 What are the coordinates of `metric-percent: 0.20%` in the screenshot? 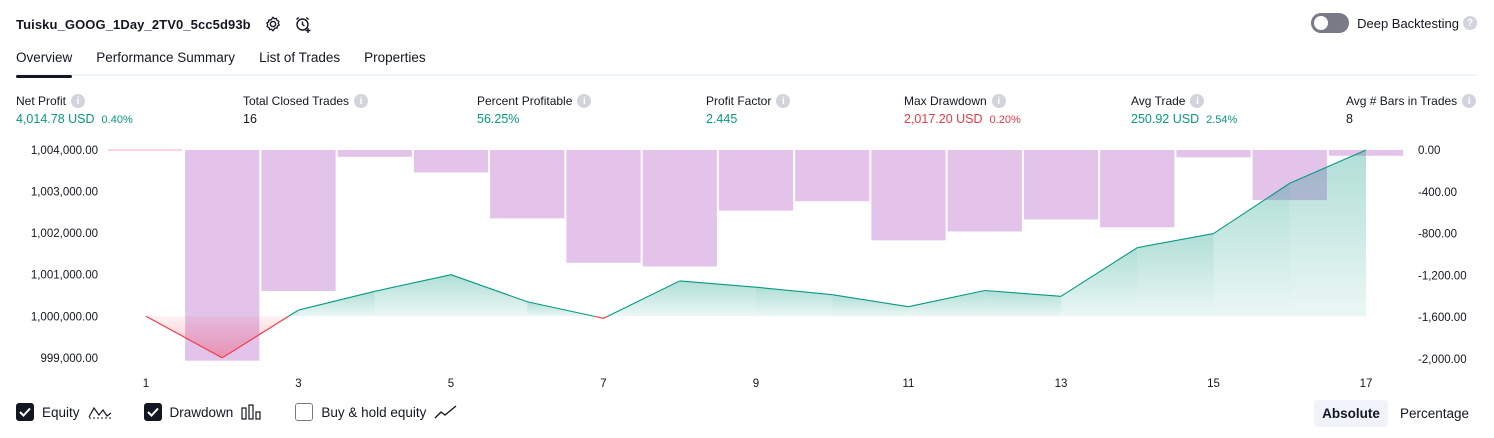 It's located at (1005, 120).